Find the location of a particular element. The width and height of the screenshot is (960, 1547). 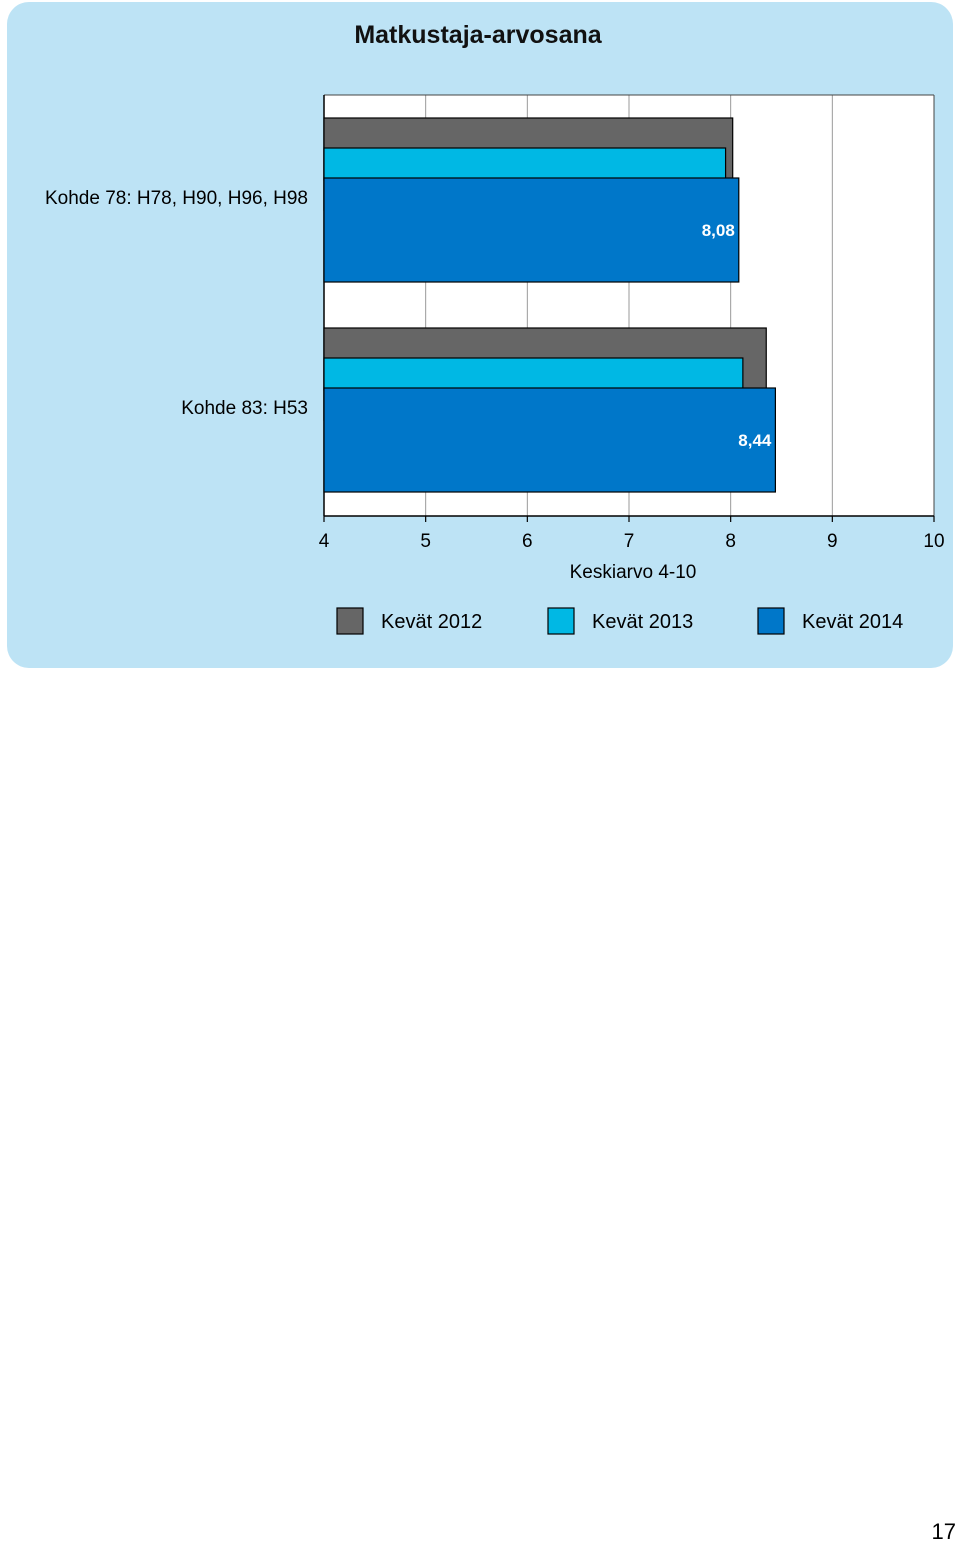

chart-title: Matkustaja-arvosana is located at coordinates (478, 35).